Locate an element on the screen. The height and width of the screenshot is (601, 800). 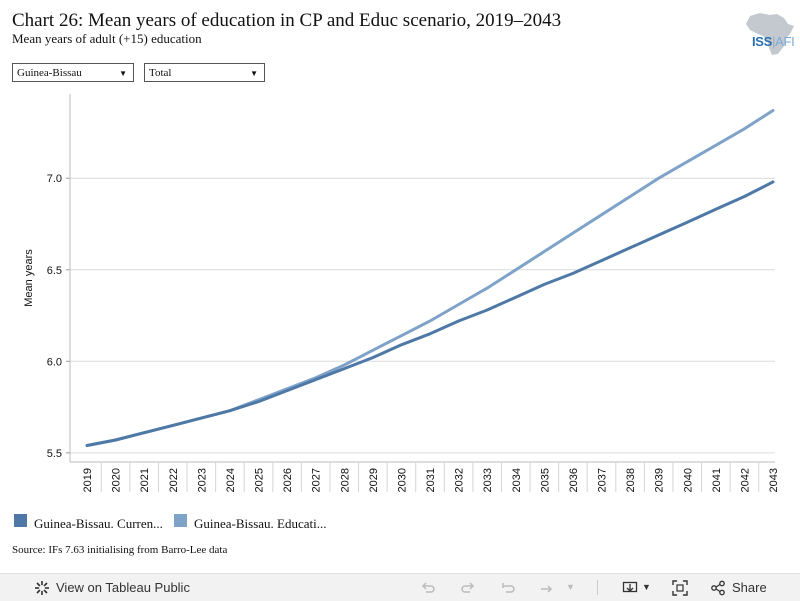
share-icon is located at coordinates (718, 588).